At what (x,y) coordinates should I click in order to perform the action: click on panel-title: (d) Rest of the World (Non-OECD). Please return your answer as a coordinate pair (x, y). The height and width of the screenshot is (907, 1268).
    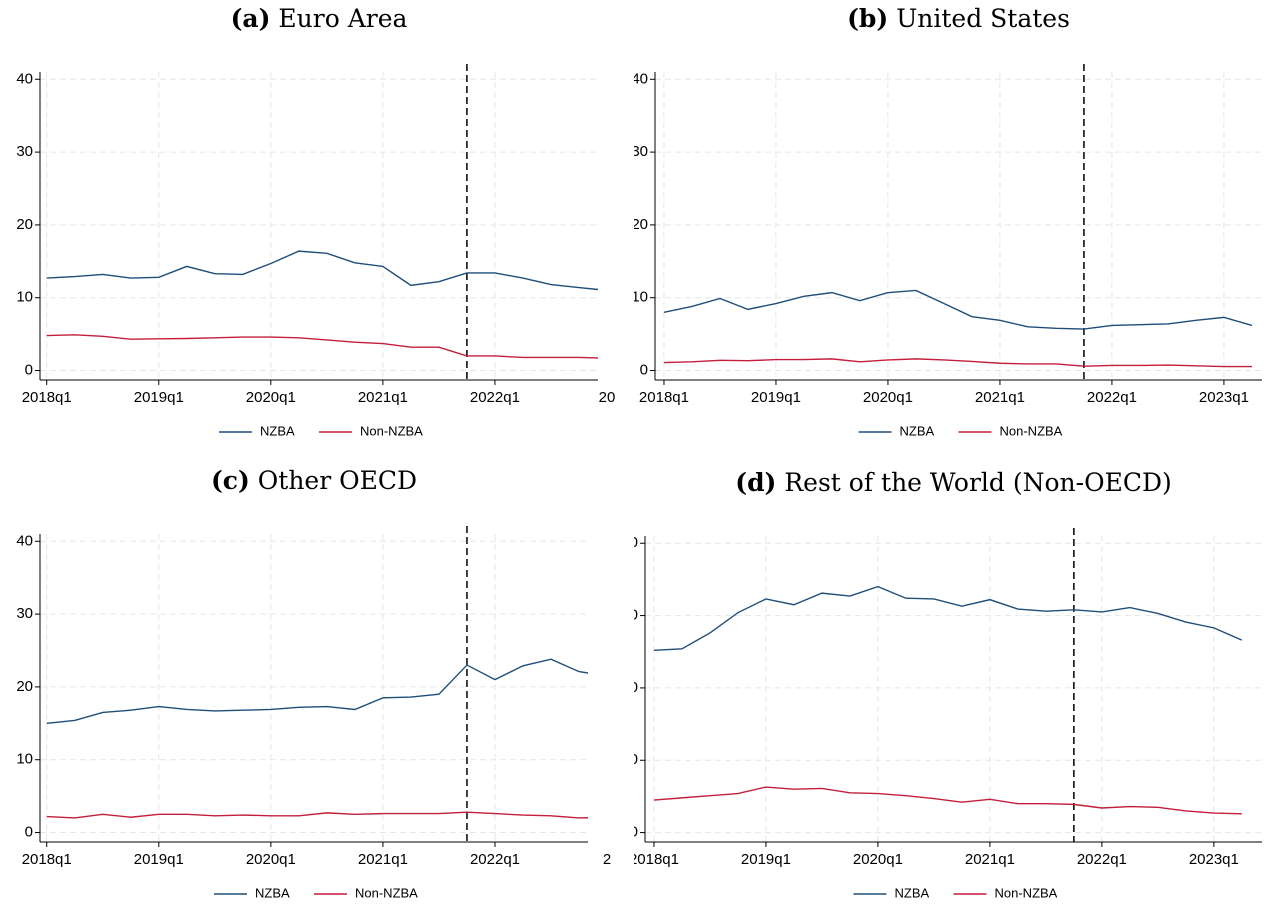
    Looking at the image, I should click on (953, 482).